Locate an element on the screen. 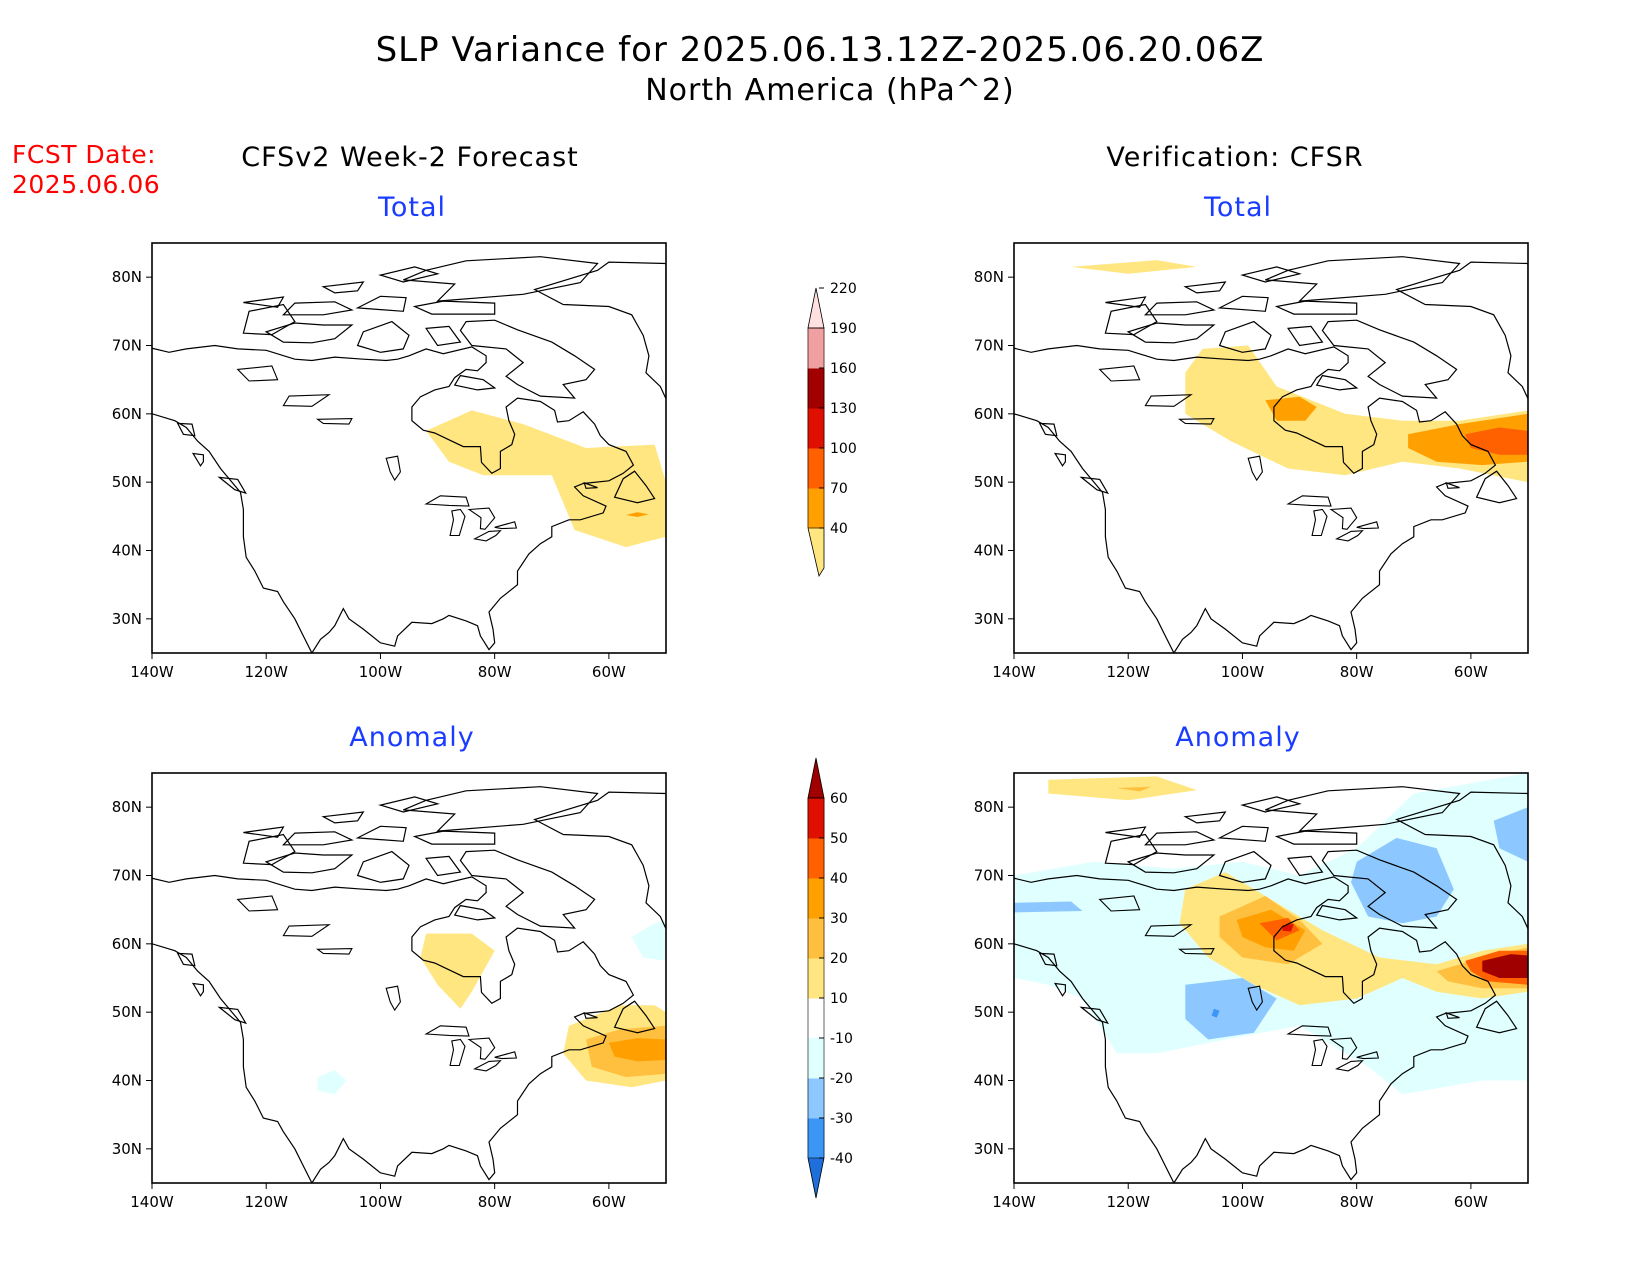 The width and height of the screenshot is (1650, 1275). colorbar-level-label: -10 is located at coordinates (841, 1039).